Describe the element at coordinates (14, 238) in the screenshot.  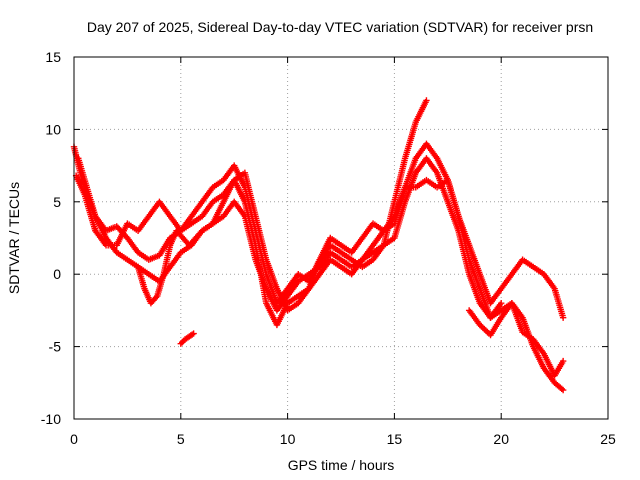
I see `y-axis-label: SDTVAR / TECUs` at that location.